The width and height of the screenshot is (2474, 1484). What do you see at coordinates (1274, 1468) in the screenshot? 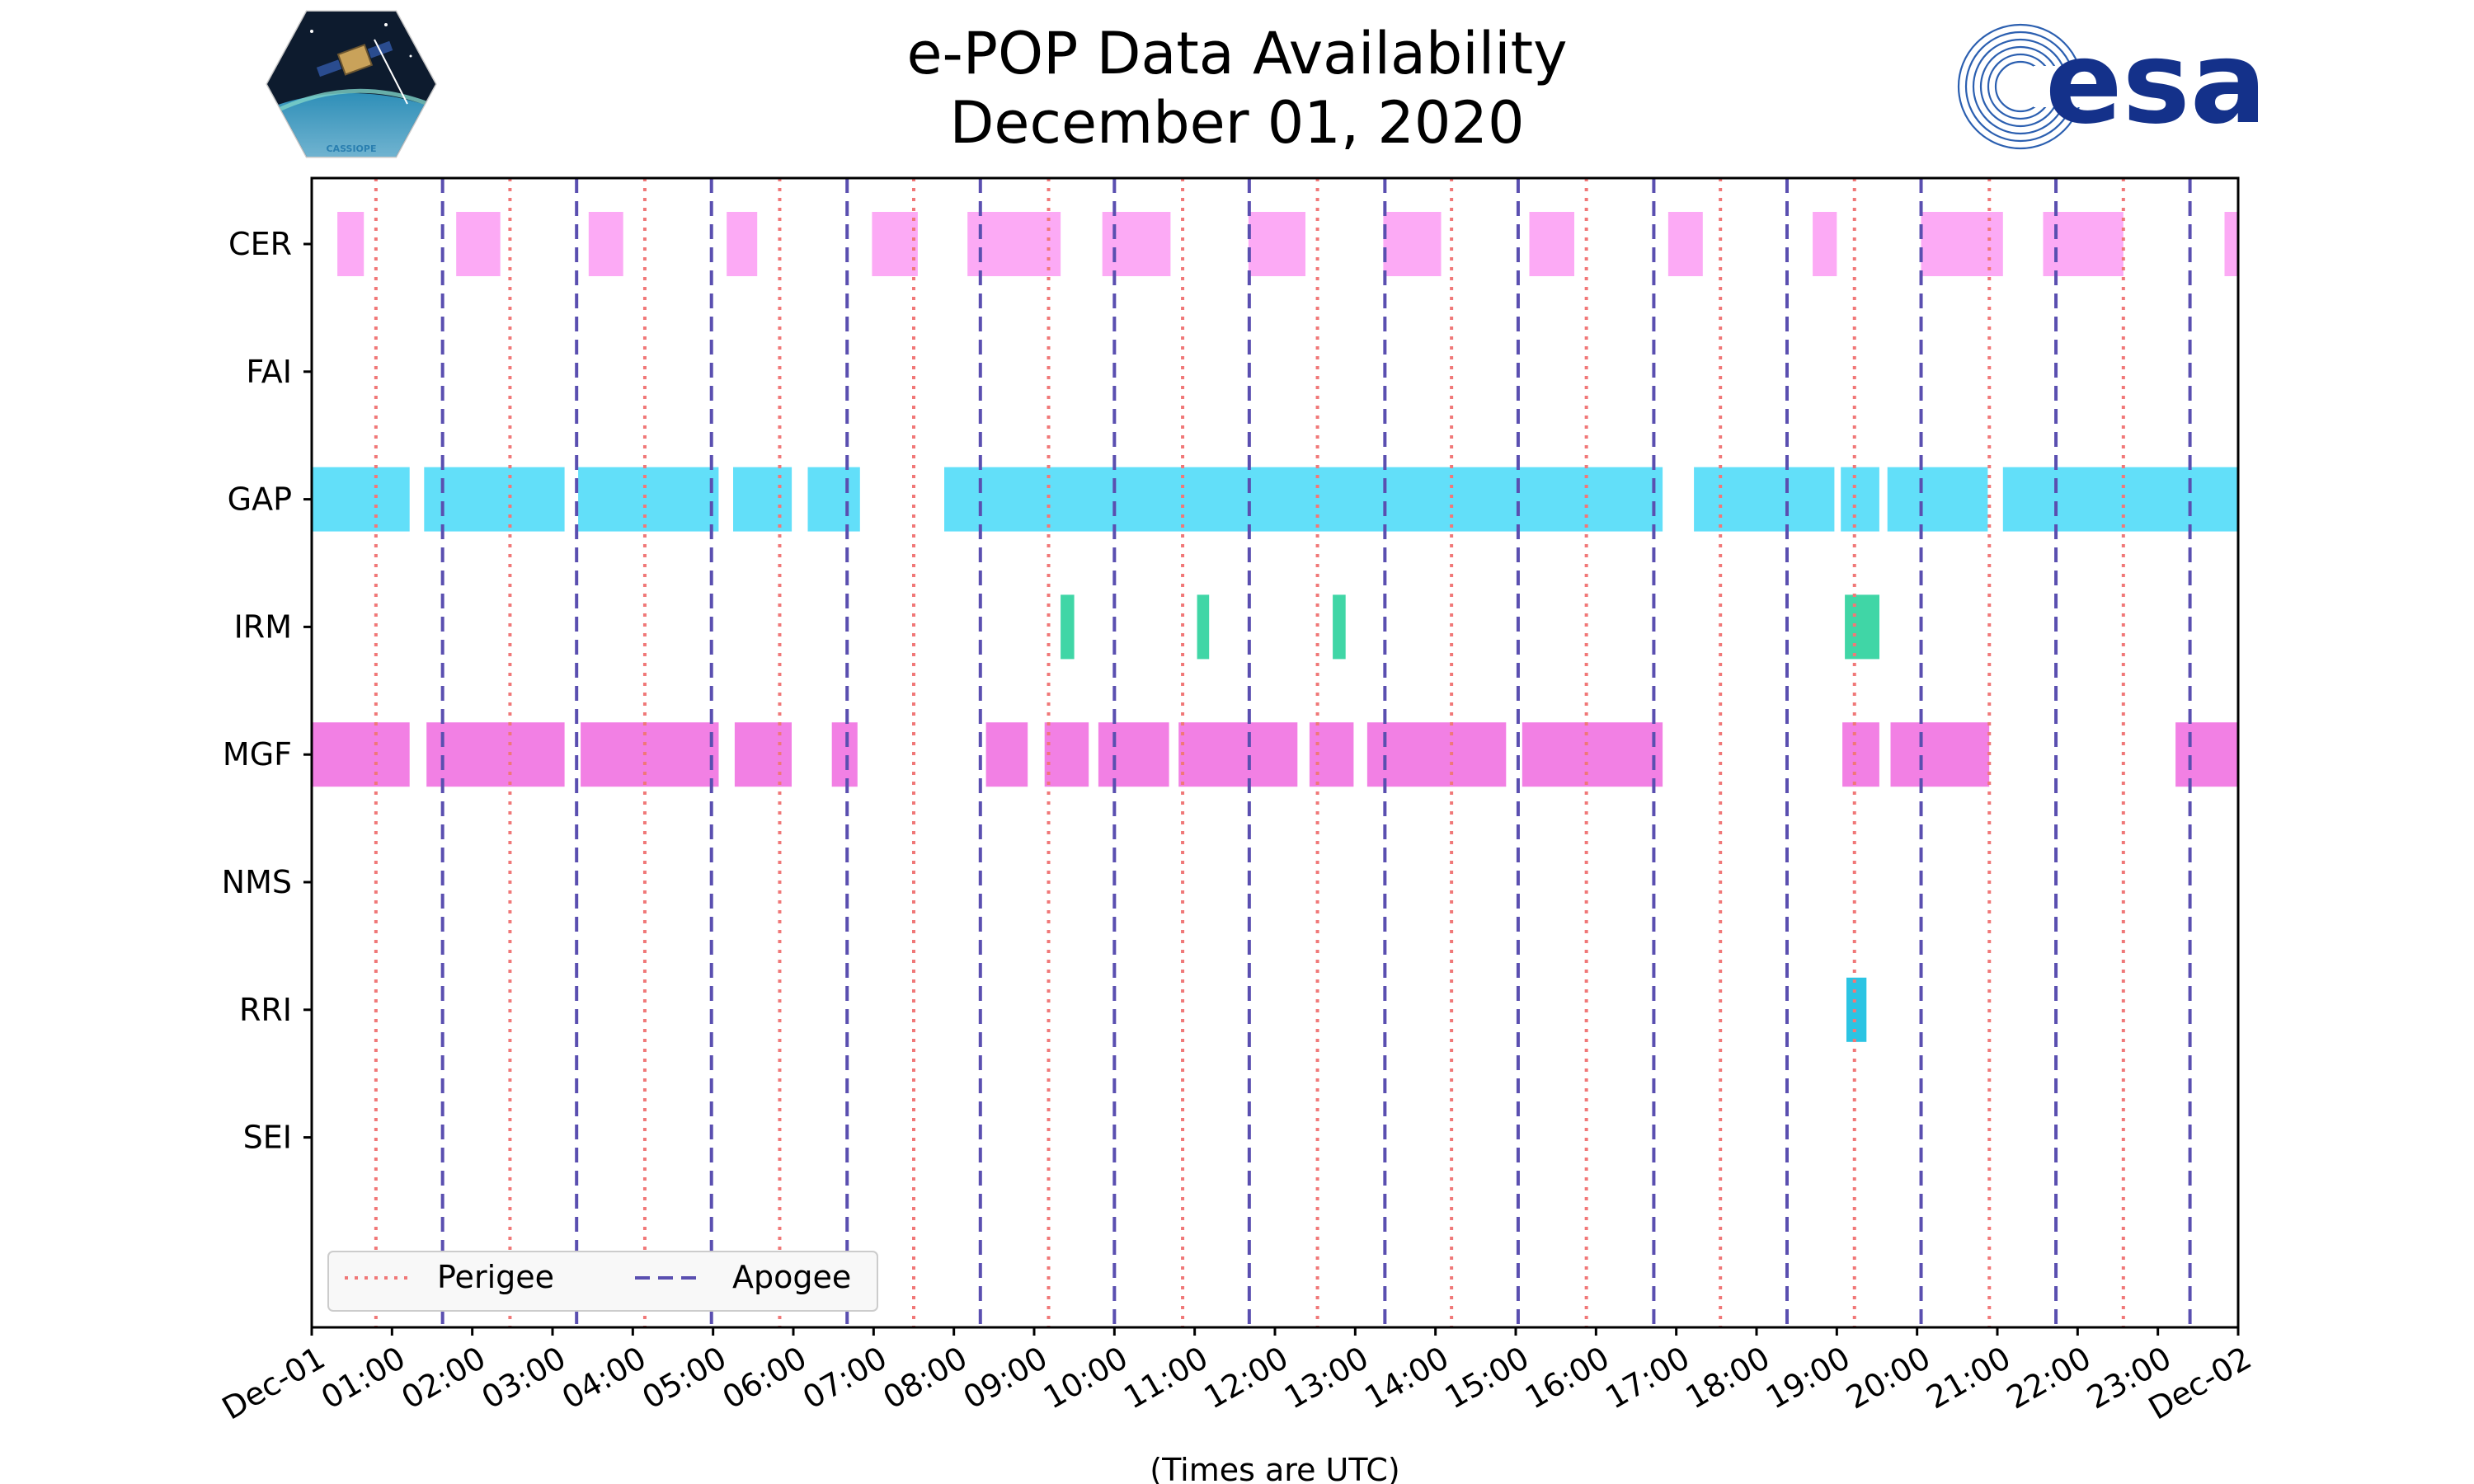
I see `x-axis-label: (Times are UTC)` at bounding box center [1274, 1468].